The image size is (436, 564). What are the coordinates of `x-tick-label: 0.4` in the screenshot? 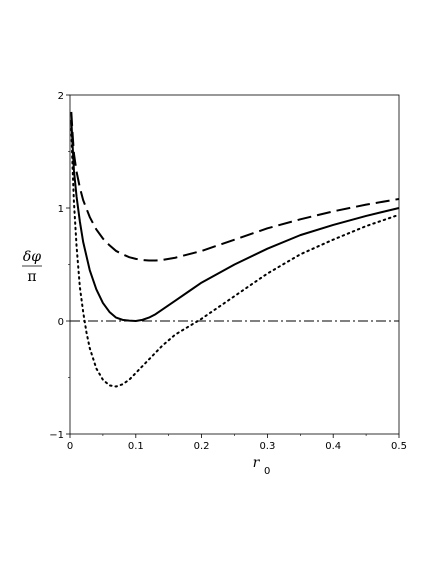 It's located at (333, 446).